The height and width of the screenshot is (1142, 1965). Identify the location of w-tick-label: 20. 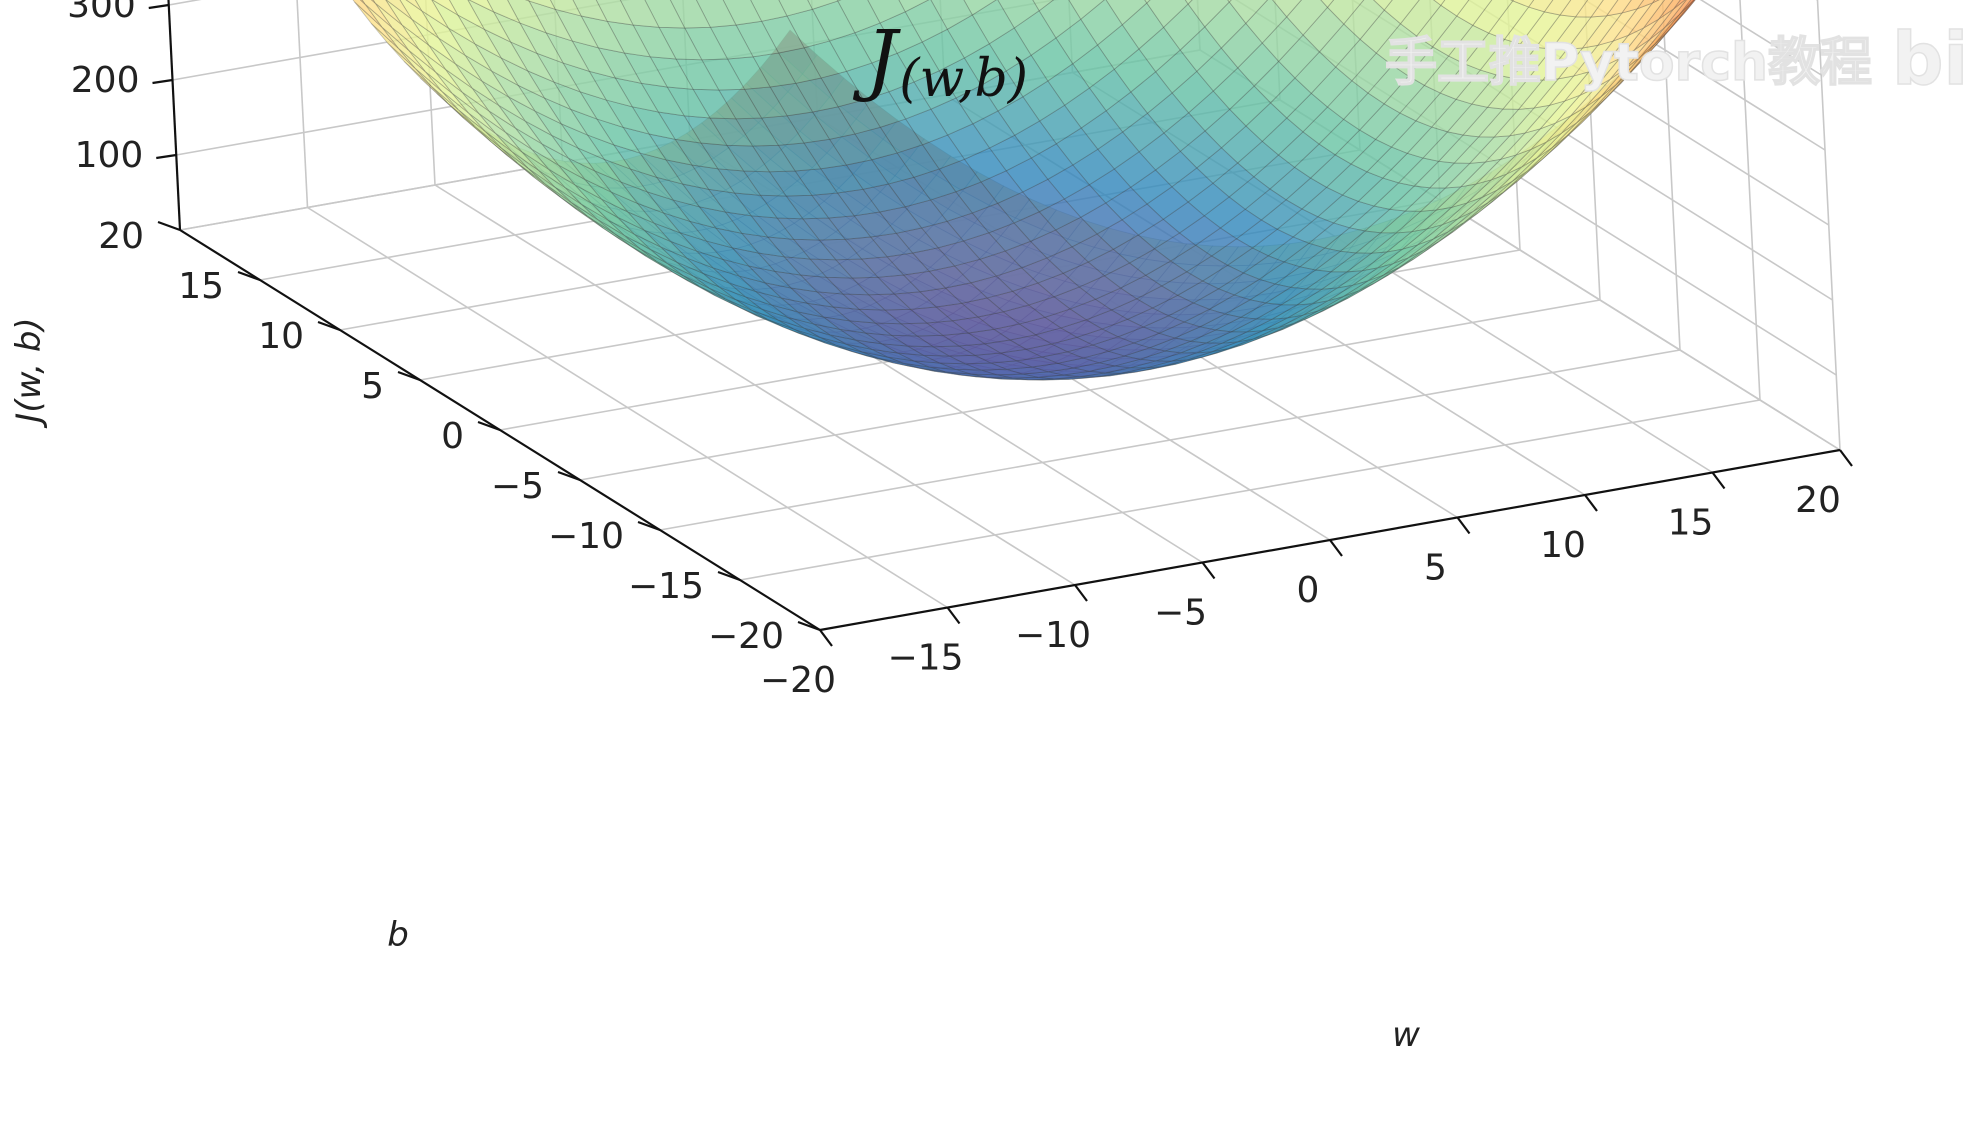
(1818, 500).